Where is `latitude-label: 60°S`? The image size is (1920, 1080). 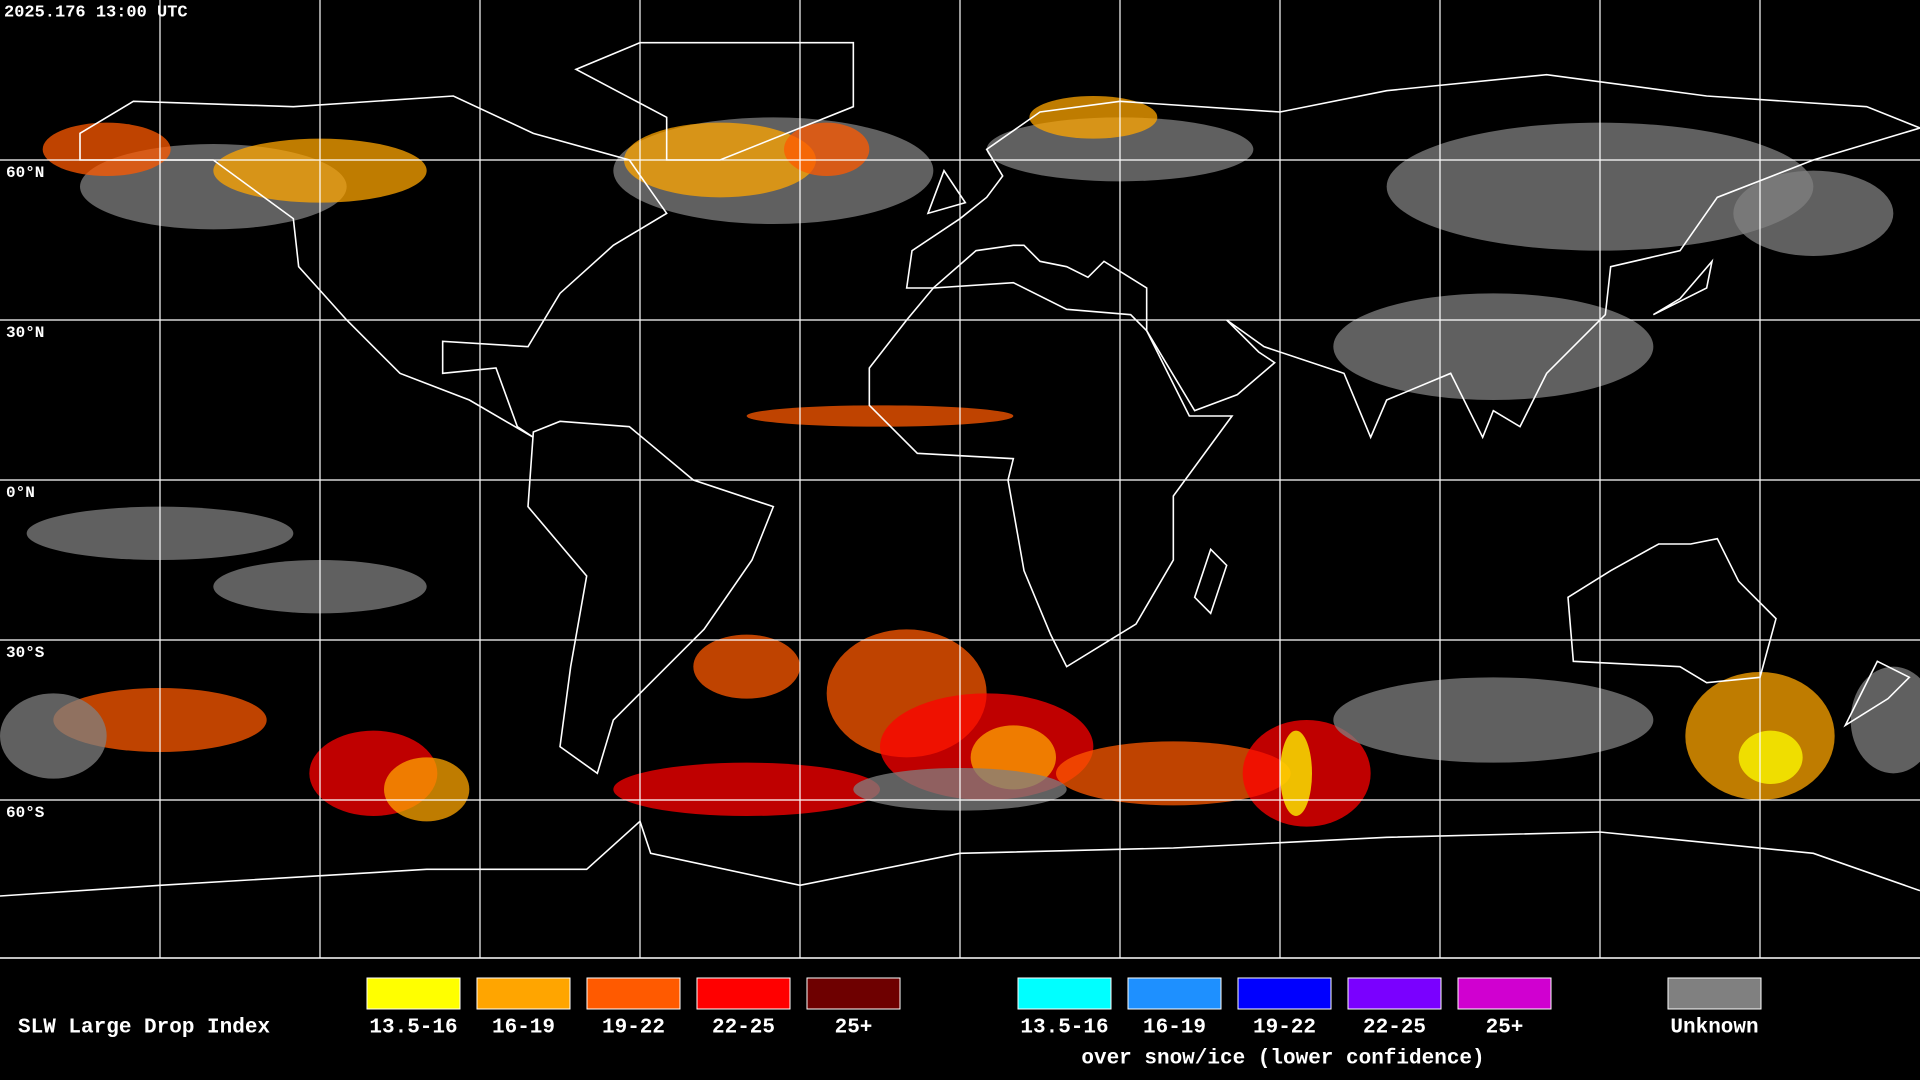
latitude-label: 60°S is located at coordinates (25, 813).